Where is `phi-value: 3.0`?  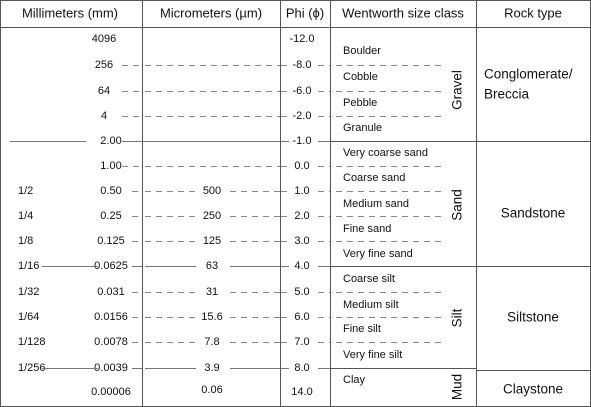
phi-value: 3.0 is located at coordinates (301, 241).